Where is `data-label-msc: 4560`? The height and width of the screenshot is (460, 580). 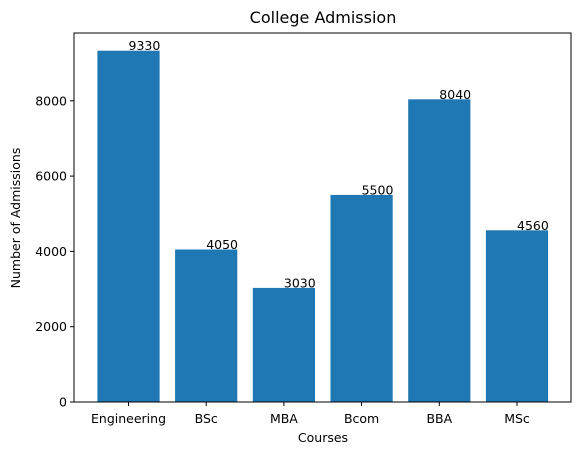
data-label-msc: 4560 is located at coordinates (533, 225).